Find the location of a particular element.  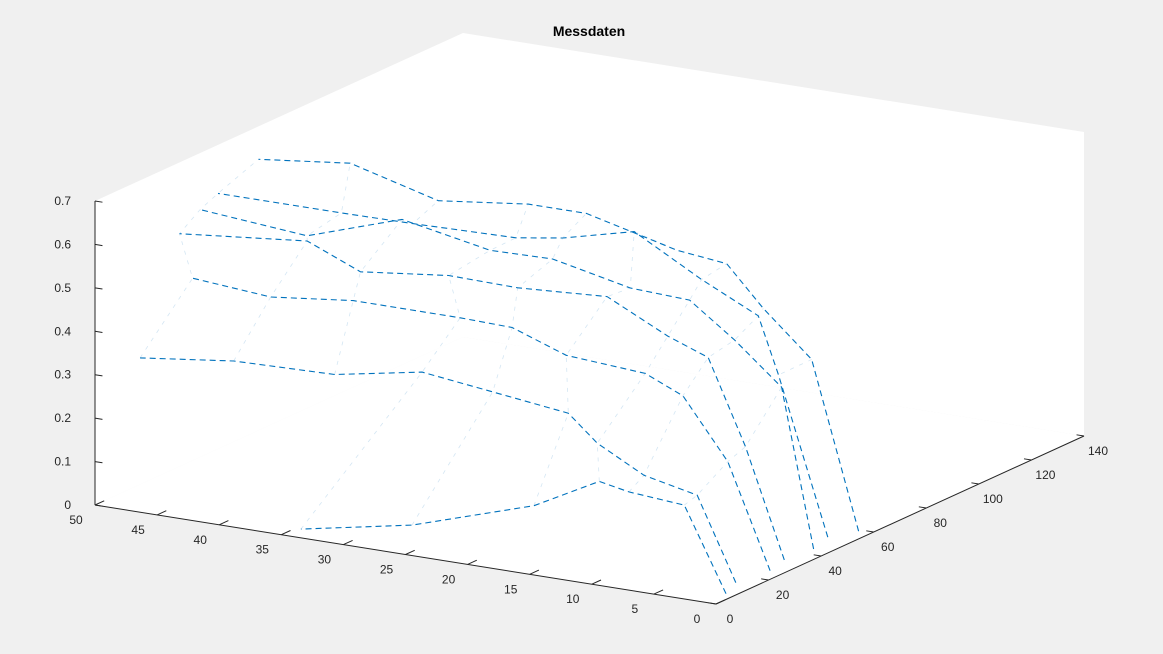

x-axis-line is located at coordinates (900, 520).